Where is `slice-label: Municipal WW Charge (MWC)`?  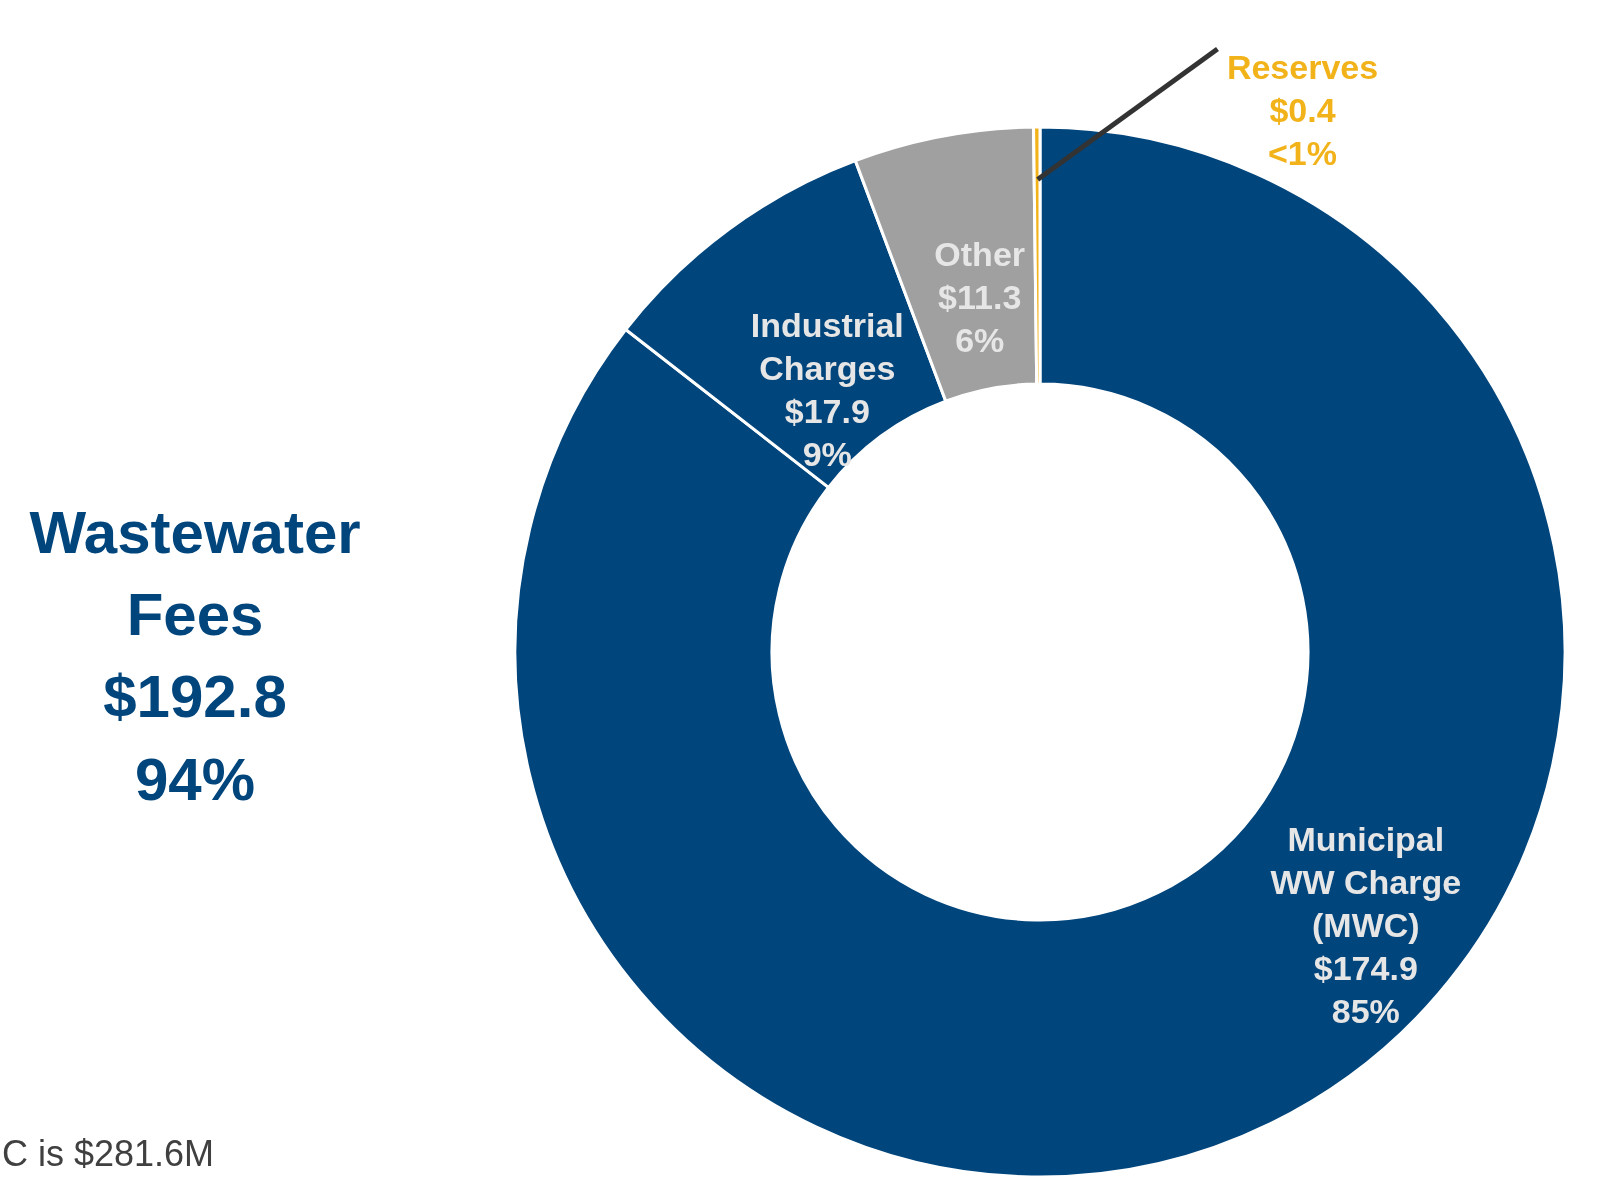 slice-label: Municipal WW Charge (MWC) is located at coordinates (1366, 881).